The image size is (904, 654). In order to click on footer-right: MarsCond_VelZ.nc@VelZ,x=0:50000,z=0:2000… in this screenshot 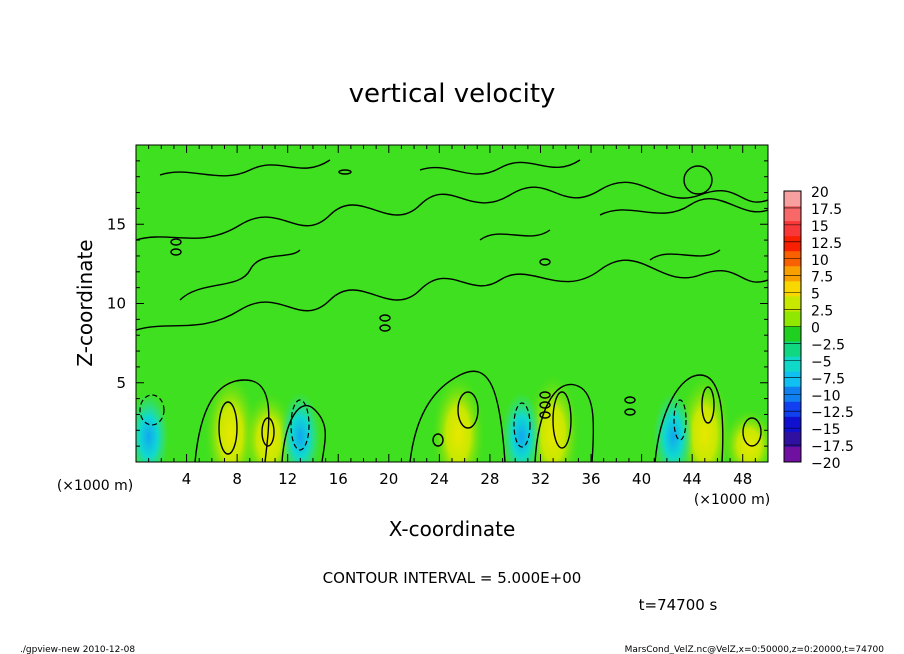, I will do `click(755, 649)`.